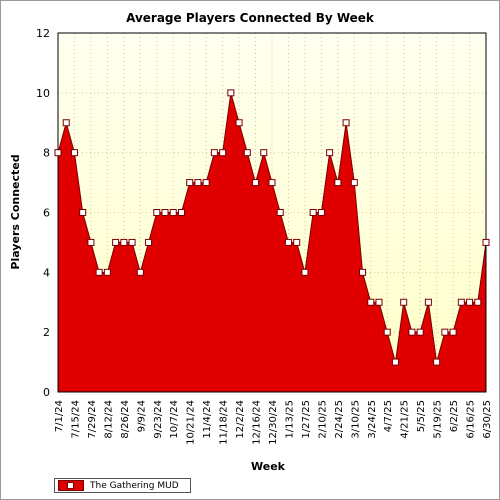  I want to click on x-tick-label: 3/24/25, so click(372, 419).